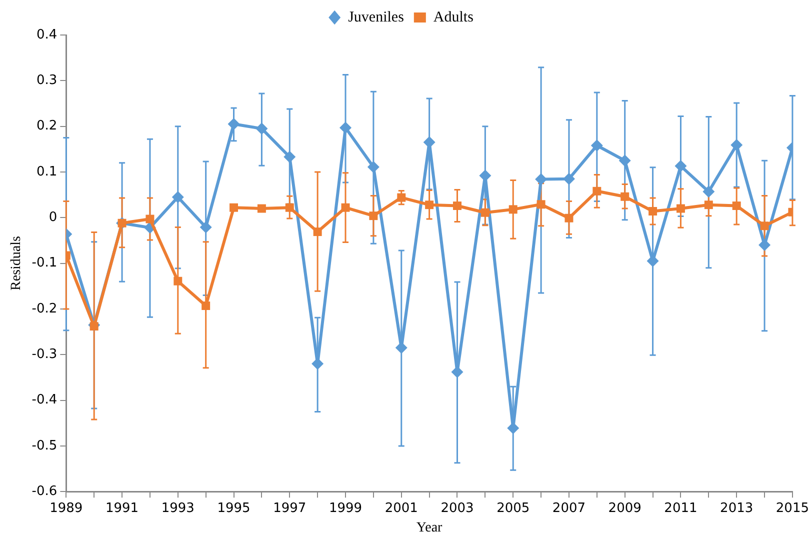 This screenshot has height=540, width=812. What do you see at coordinates (681, 508) in the screenshot?
I see `x-tick-label: 2011` at bounding box center [681, 508].